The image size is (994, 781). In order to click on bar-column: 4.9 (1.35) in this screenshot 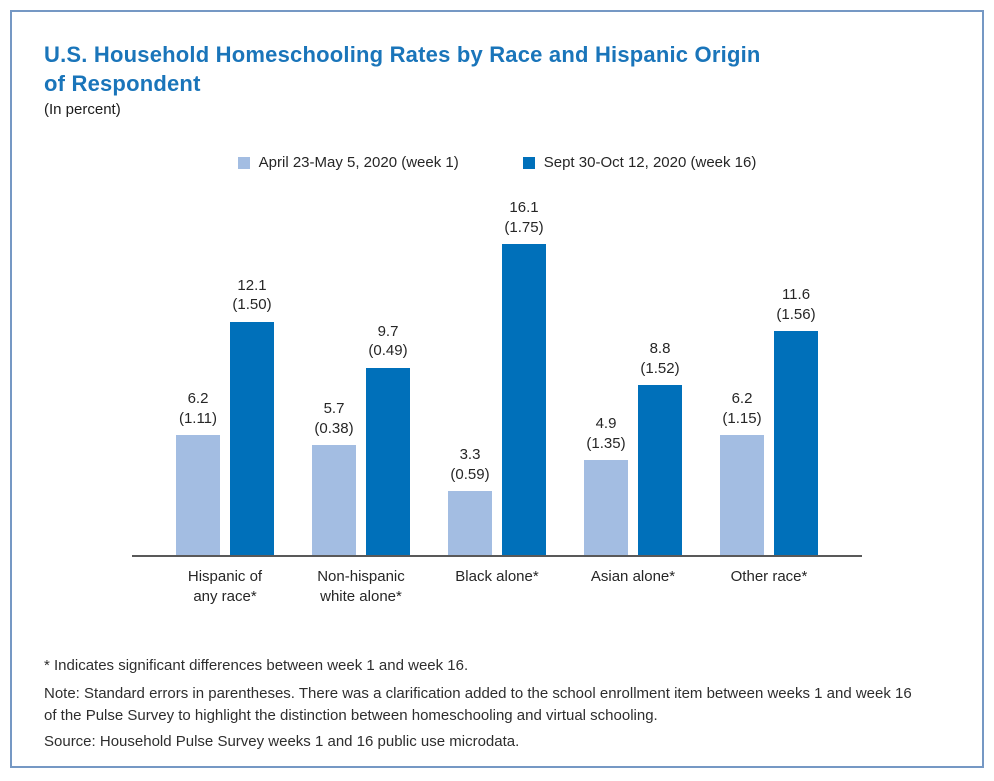, I will do `click(606, 485)`.